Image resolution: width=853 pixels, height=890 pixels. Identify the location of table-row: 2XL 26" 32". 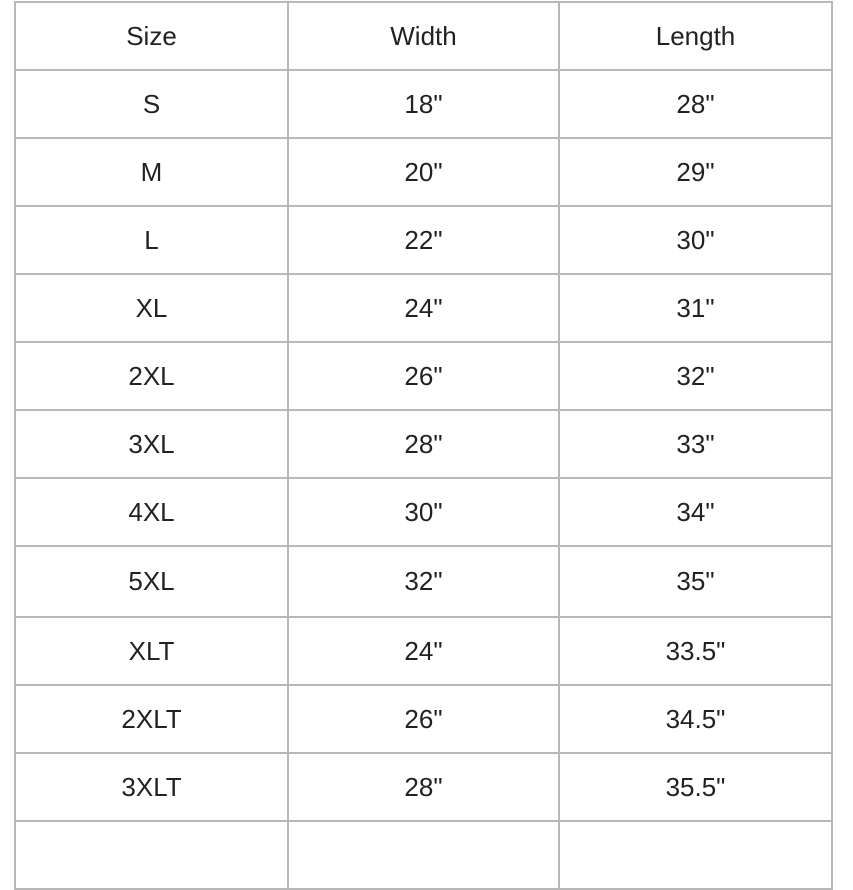
(423, 376).